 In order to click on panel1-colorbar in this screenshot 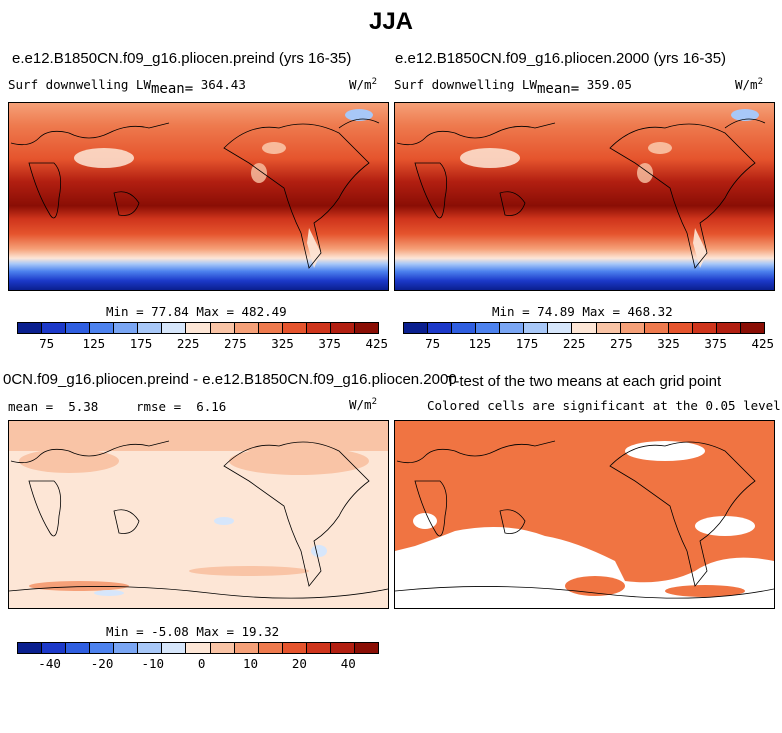, I will do `click(198, 328)`.